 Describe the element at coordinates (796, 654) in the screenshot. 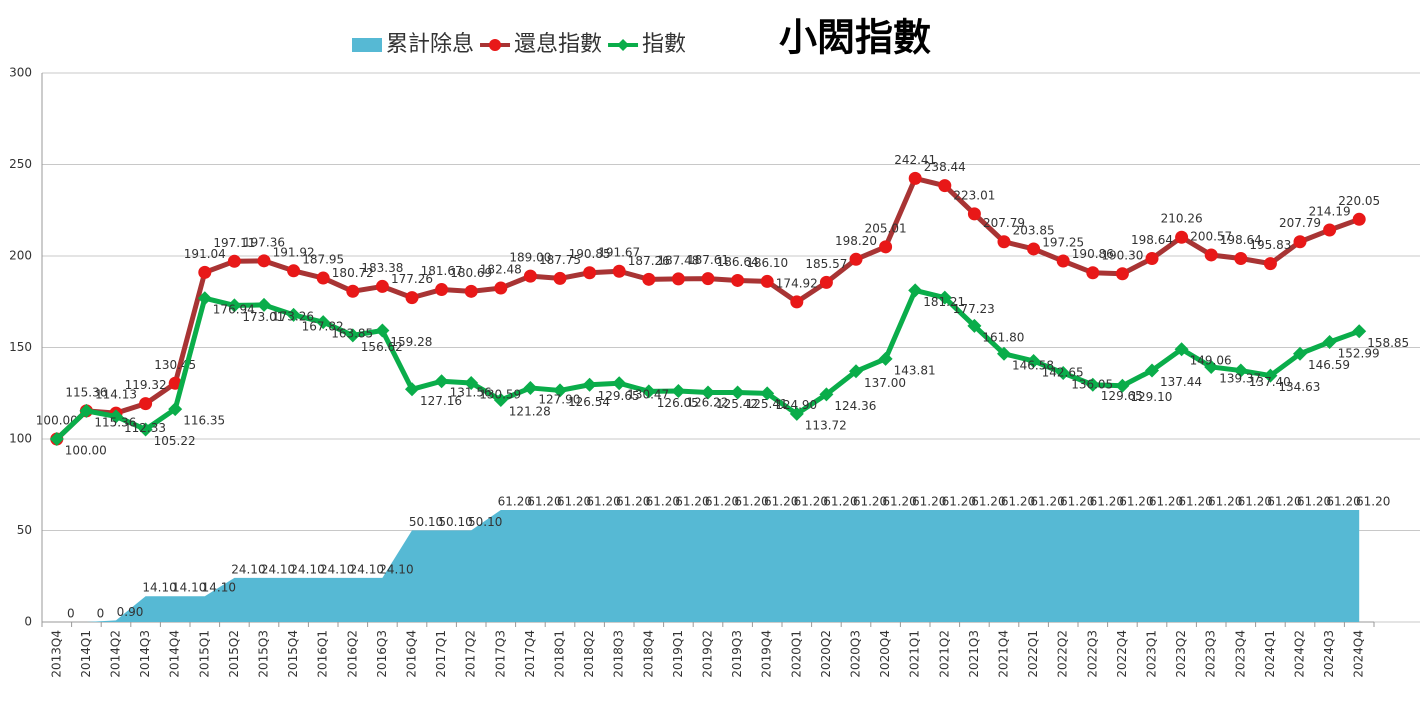

I see `x-tick-label: 2020Q1` at that location.